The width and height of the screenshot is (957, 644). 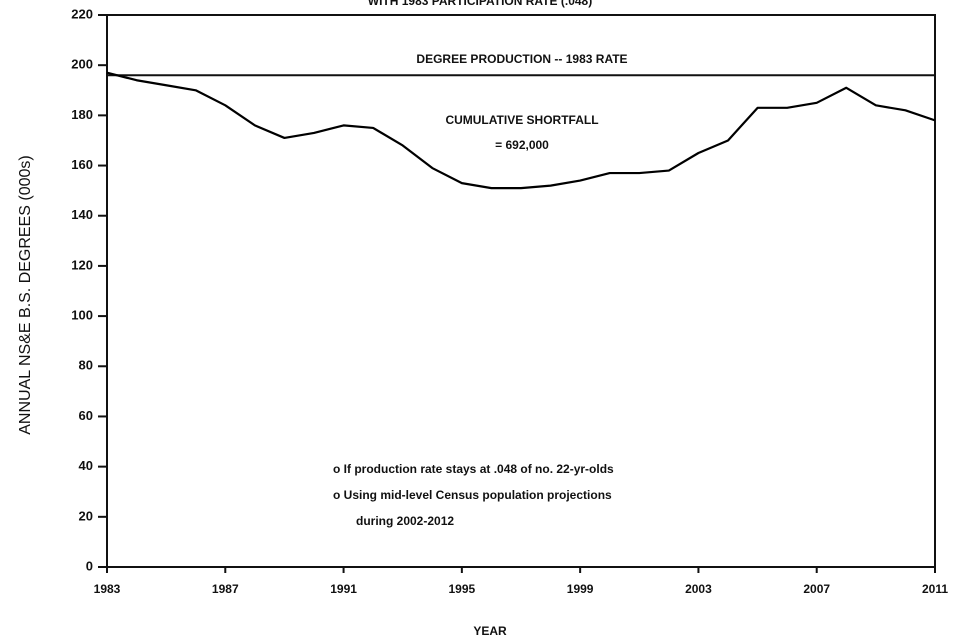 I want to click on y-tick-label: 80, so click(x=86, y=365).